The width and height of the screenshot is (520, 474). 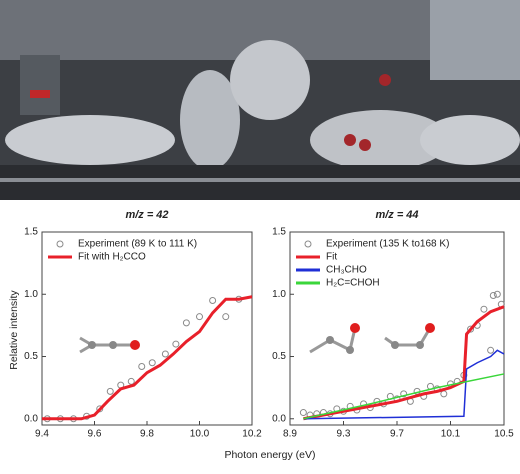 What do you see at coordinates (137, 244) in the screenshot?
I see `legend-label: Experiment (89 K to 111 K)` at bounding box center [137, 244].